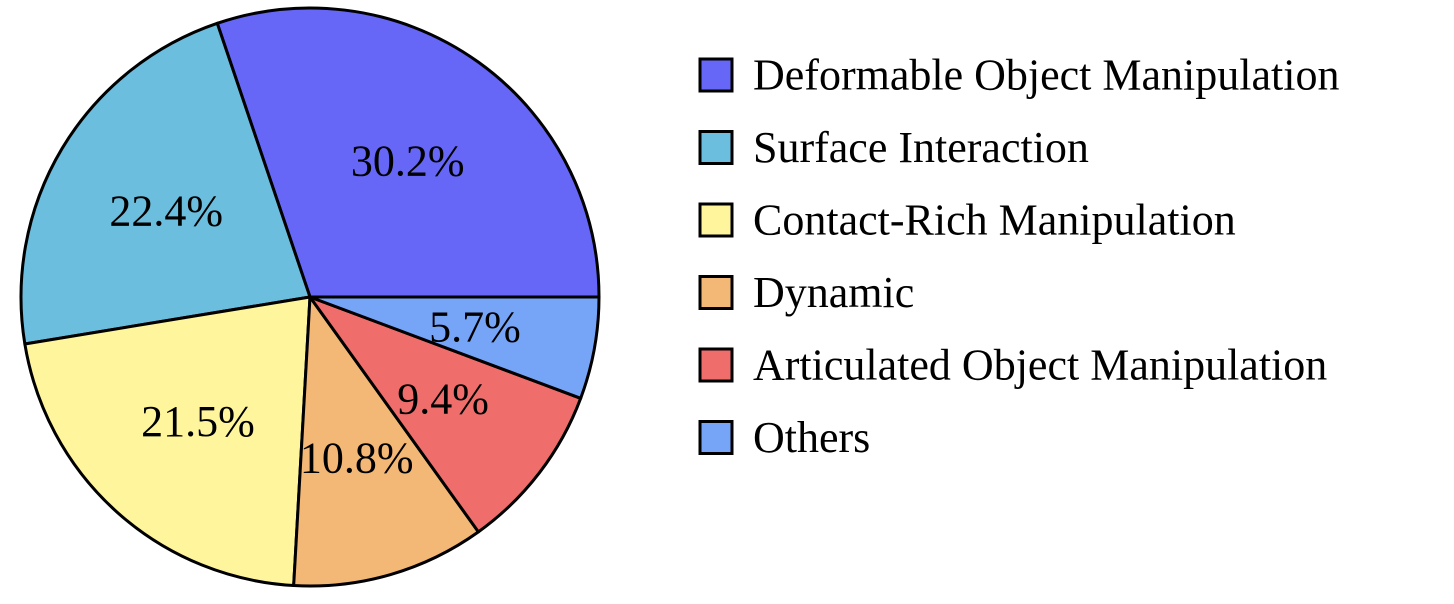  Describe the element at coordinates (811, 437) in the screenshot. I see `legend-label-others: Others` at that location.